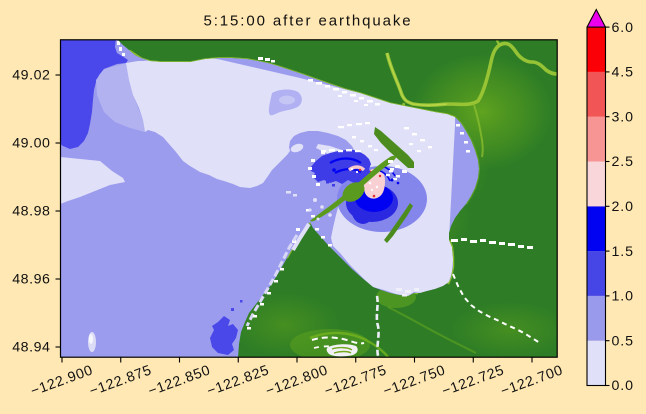 This screenshot has width=646, height=414. I want to click on svg-text: 5:15:00 after earthquake, so click(307, 21).